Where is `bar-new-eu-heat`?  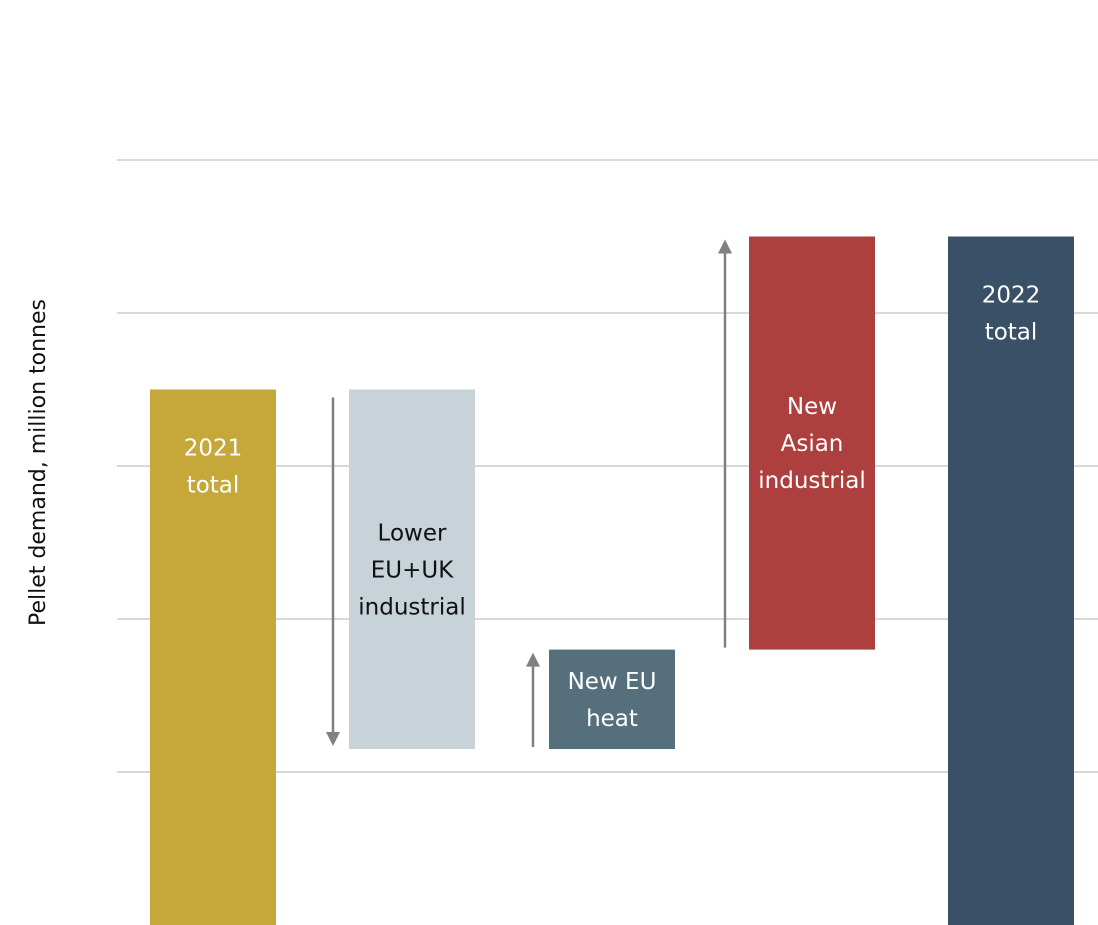
bar-new-eu-heat is located at coordinates (612, 699).